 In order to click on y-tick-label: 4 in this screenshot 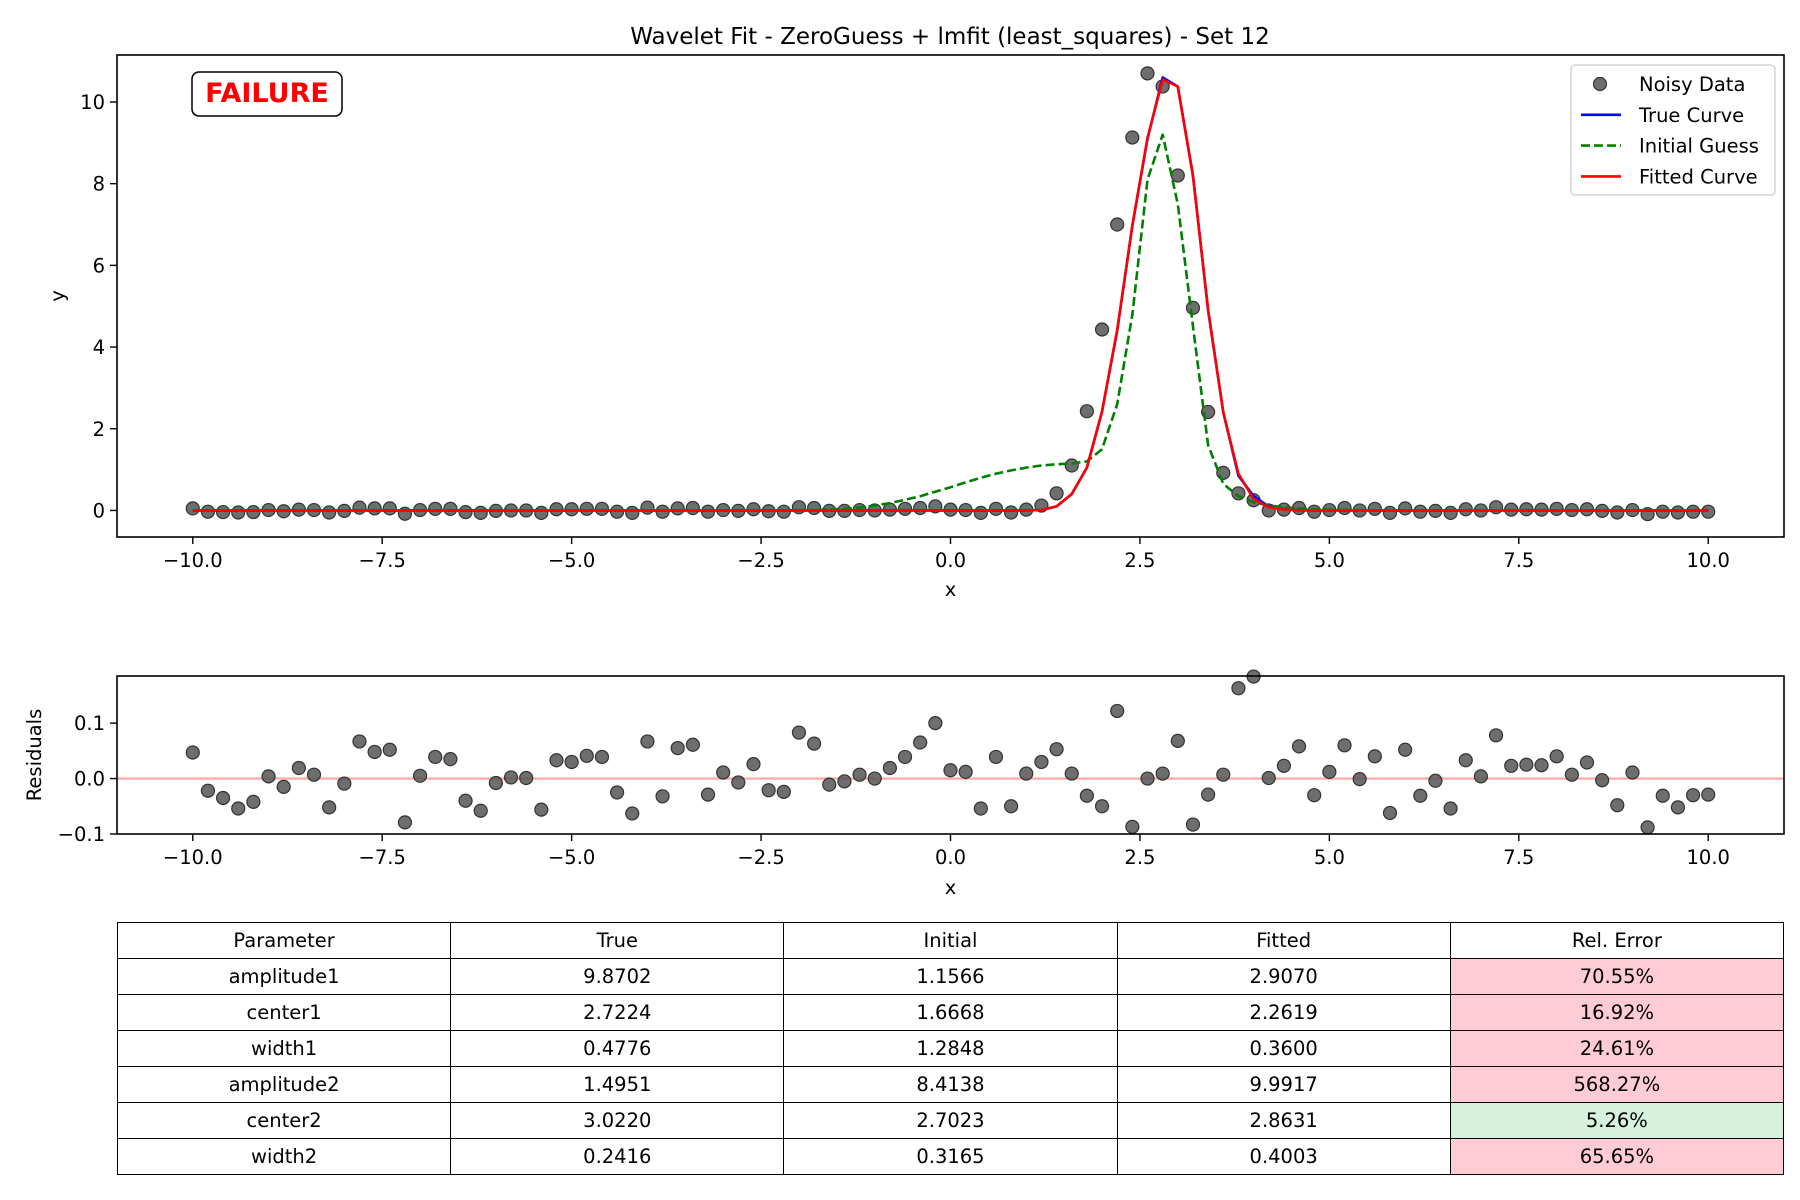, I will do `click(99, 347)`.